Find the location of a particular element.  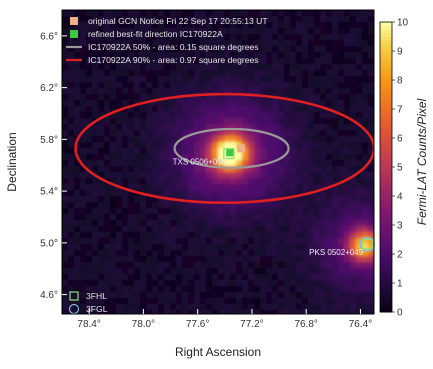

colorbar-segment is located at coordinates (386, 136).